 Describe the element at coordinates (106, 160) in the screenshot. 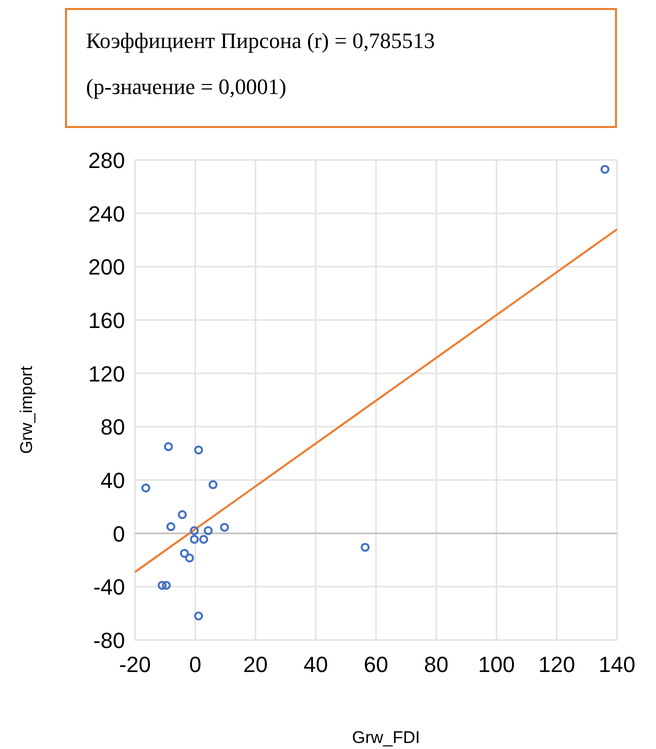

I see `y-tick-label: 280` at that location.